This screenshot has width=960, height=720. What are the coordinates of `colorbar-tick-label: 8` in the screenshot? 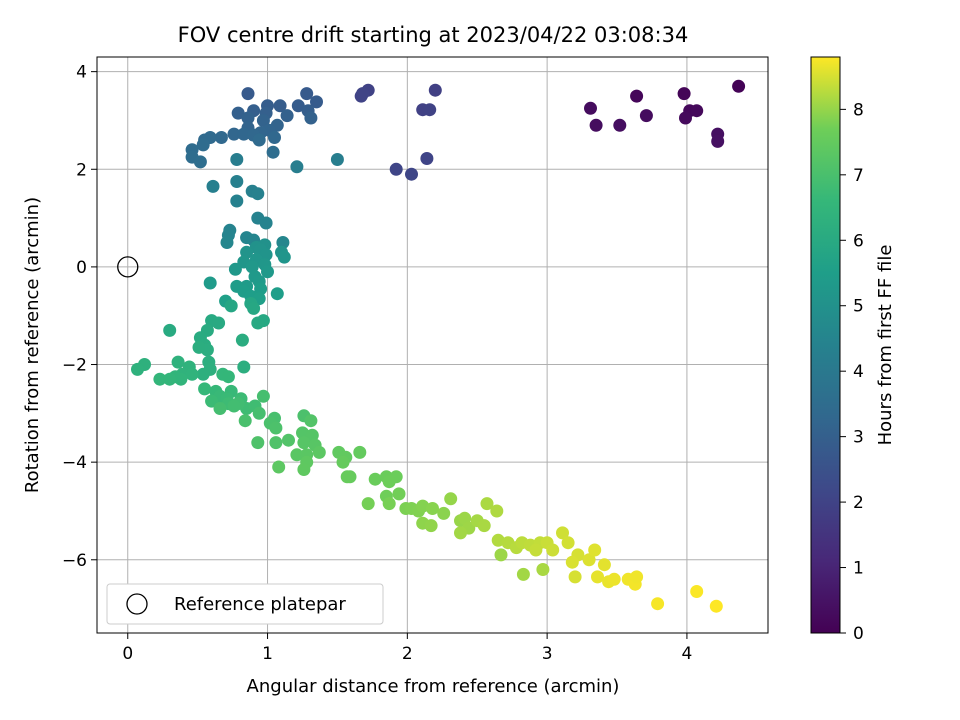 It's located at (858, 110).